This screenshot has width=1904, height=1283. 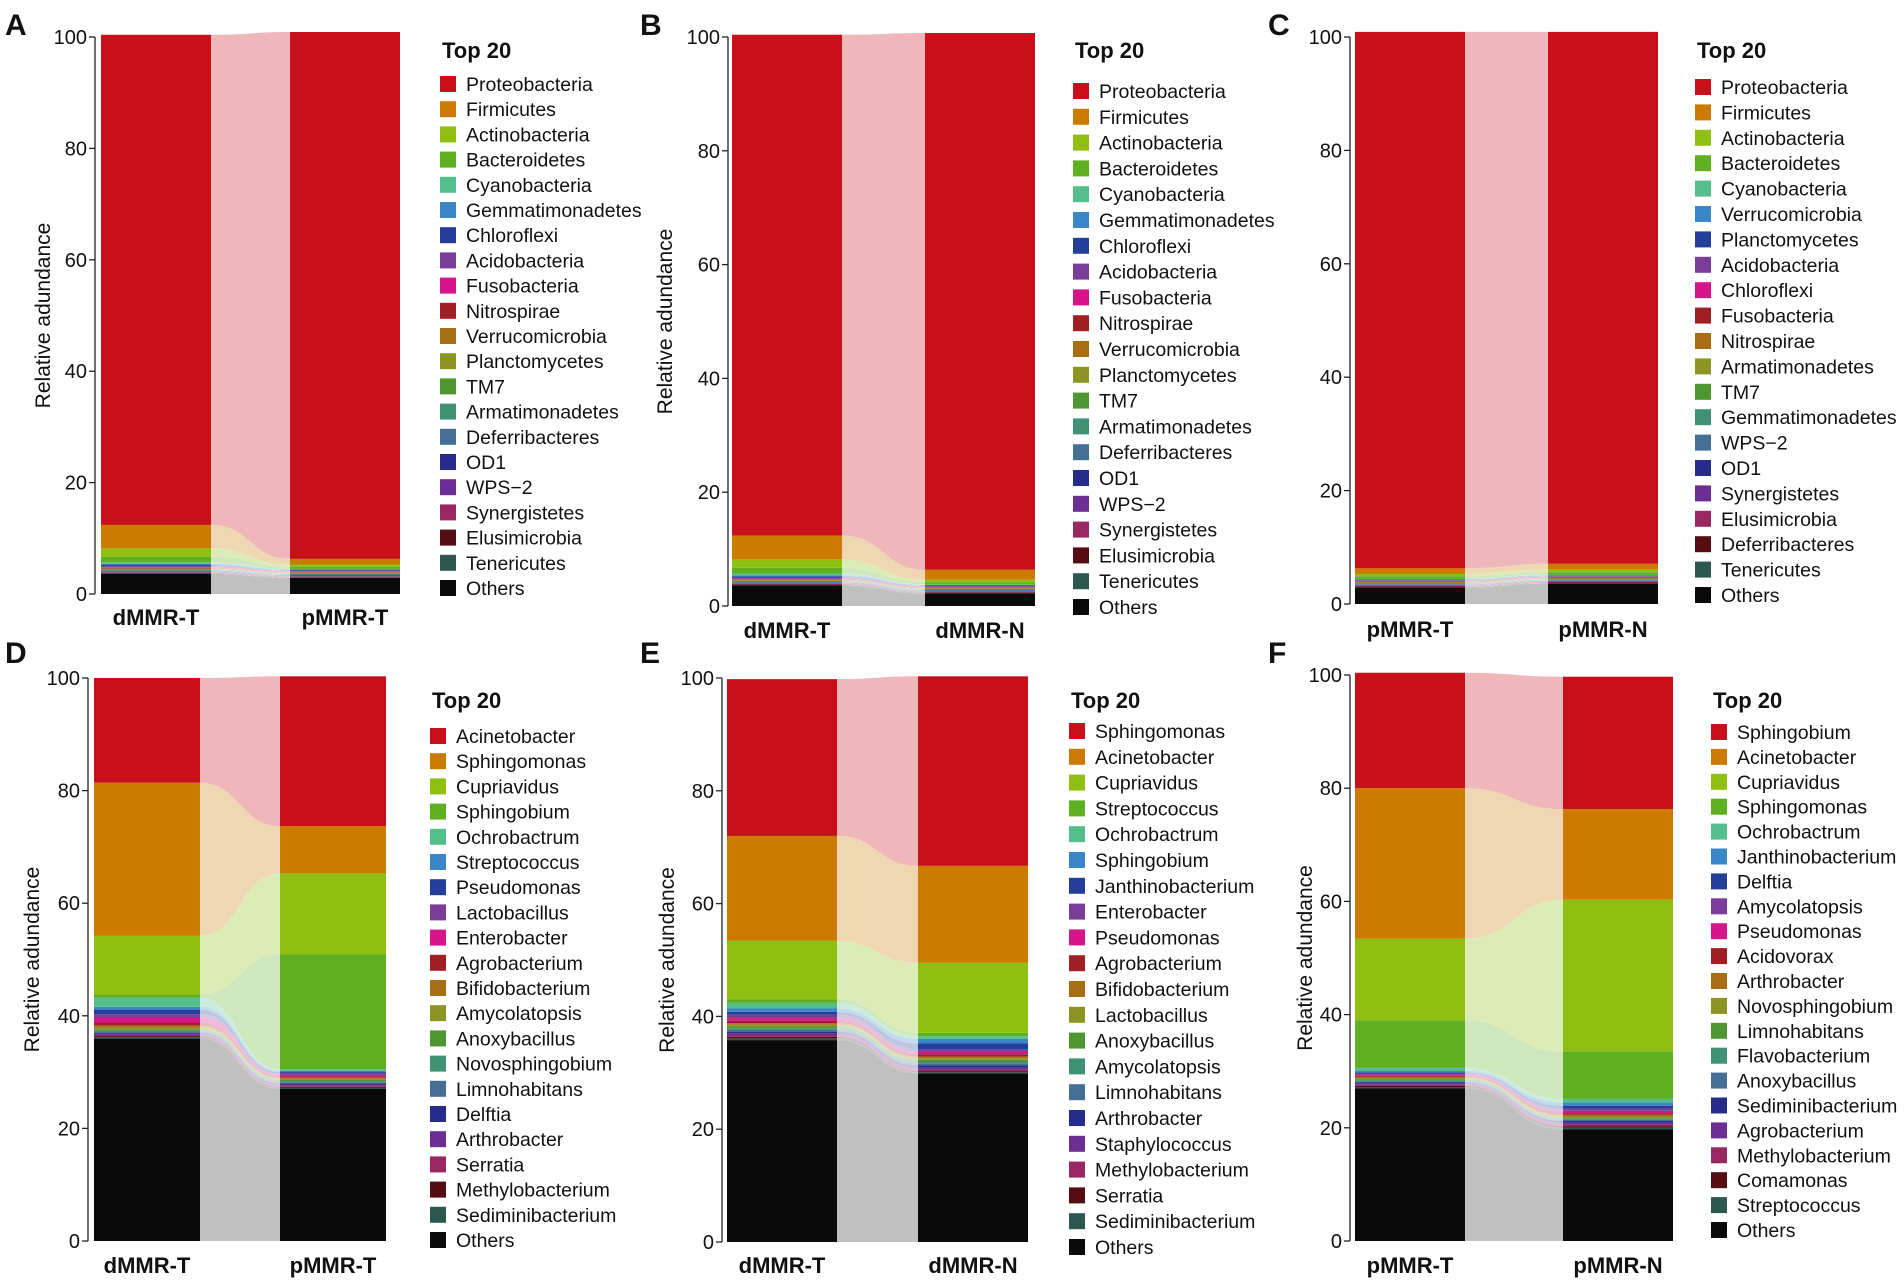 What do you see at coordinates (1799, 932) in the screenshot?
I see `legend-item-label: Pseudomonas` at bounding box center [1799, 932].